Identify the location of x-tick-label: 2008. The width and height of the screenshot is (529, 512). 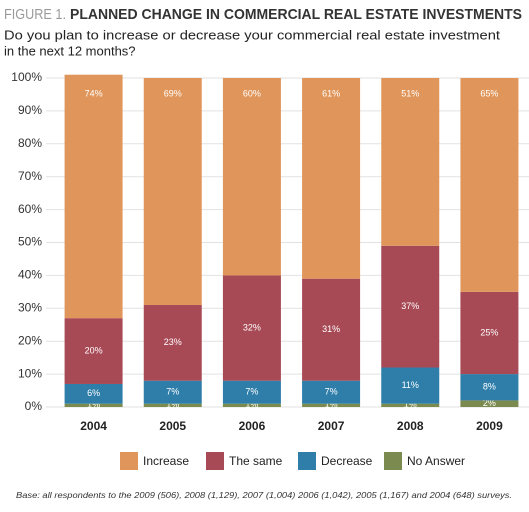
(410, 426).